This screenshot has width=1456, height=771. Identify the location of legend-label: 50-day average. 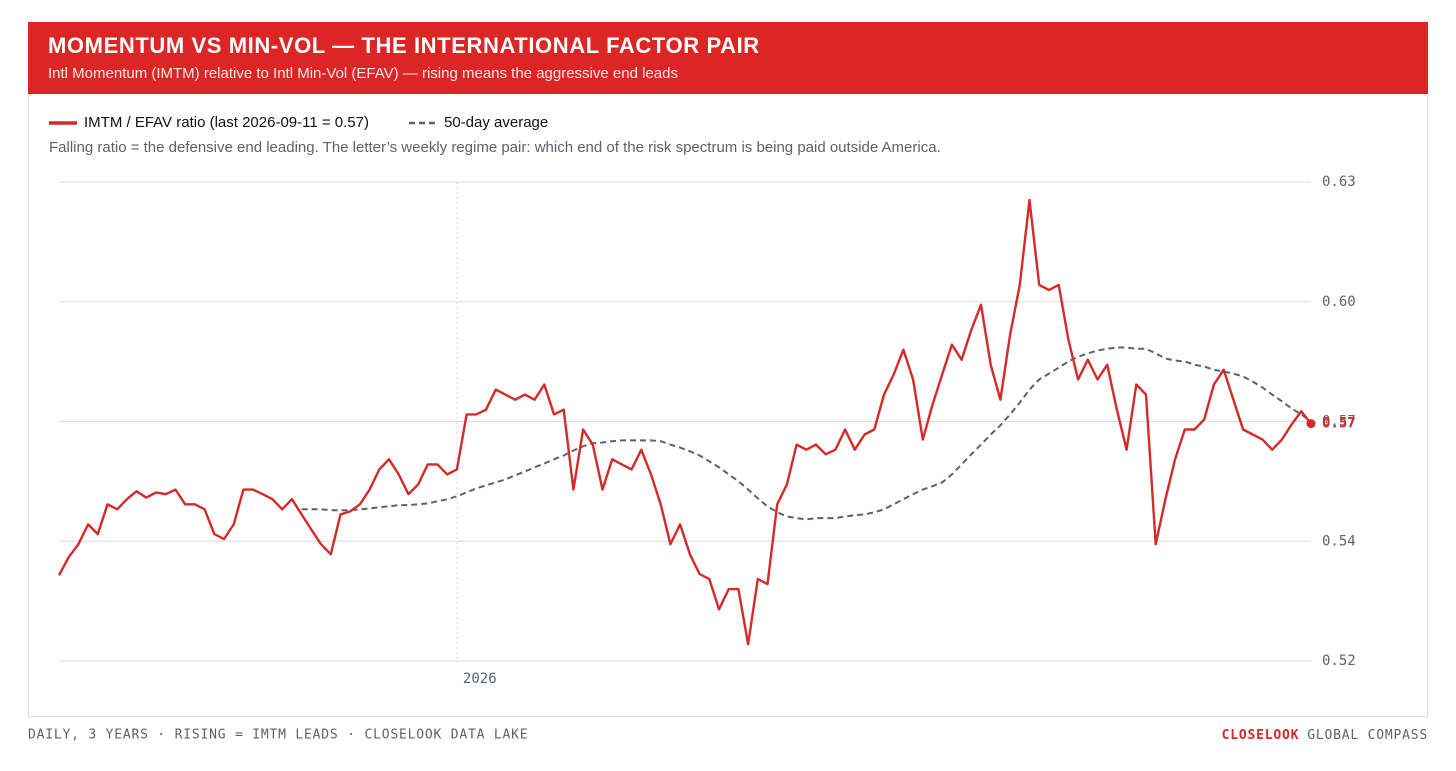
(496, 122).